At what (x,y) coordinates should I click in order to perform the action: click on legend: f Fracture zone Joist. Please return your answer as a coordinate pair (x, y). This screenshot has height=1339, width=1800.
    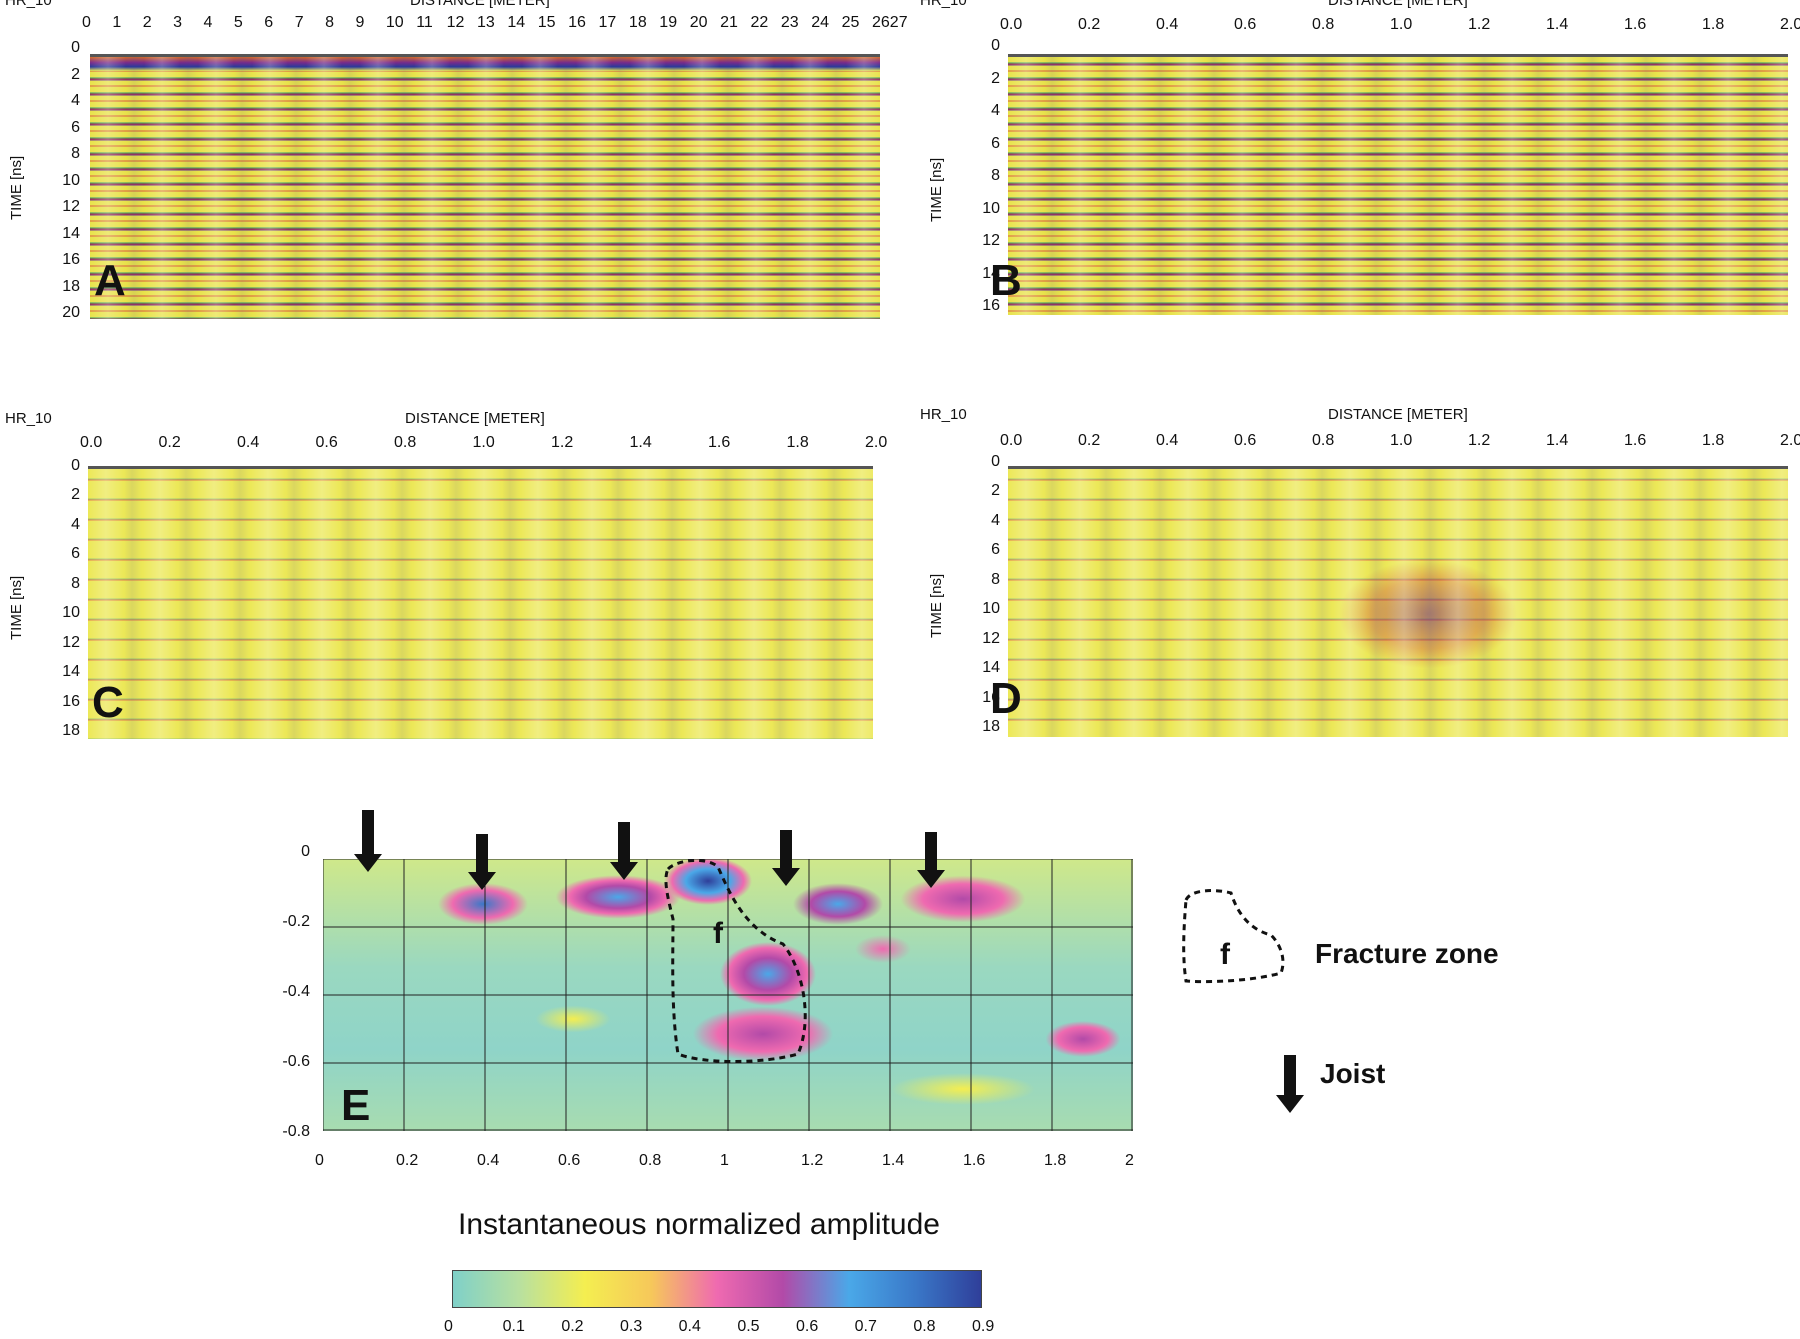
    Looking at the image, I should click on (1380, 1000).